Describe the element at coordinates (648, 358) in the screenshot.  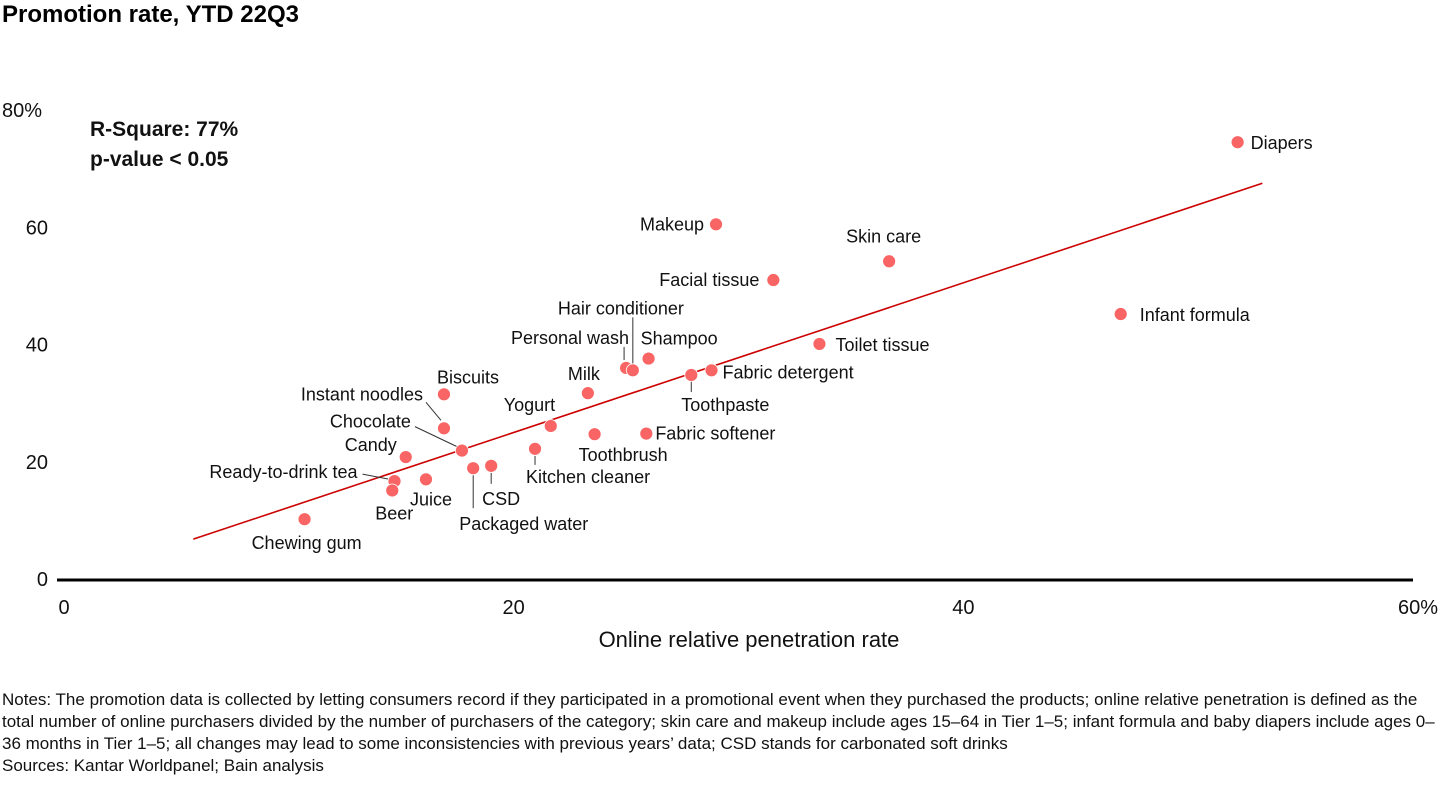
I see `data-point-shampoo` at that location.